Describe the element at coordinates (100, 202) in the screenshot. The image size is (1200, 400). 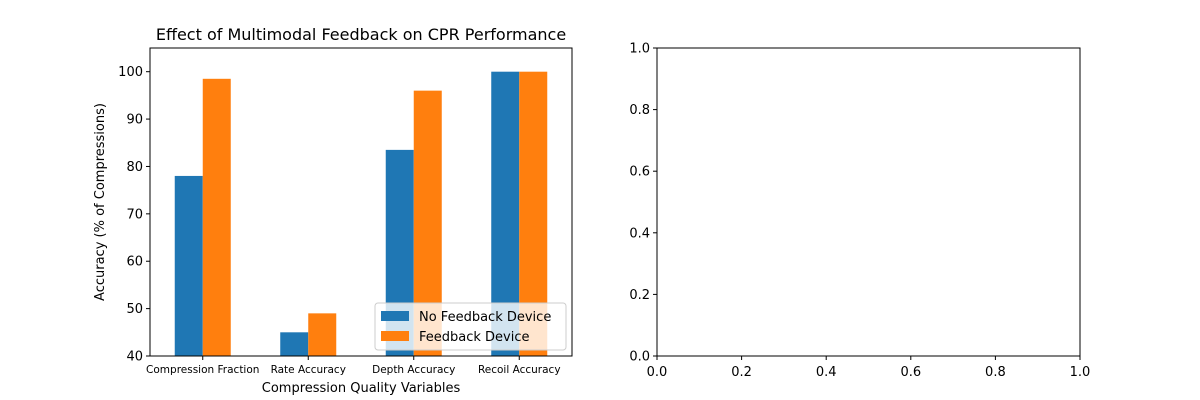
I see `y-axis-label: Accuracy (% of Compressions)` at that location.